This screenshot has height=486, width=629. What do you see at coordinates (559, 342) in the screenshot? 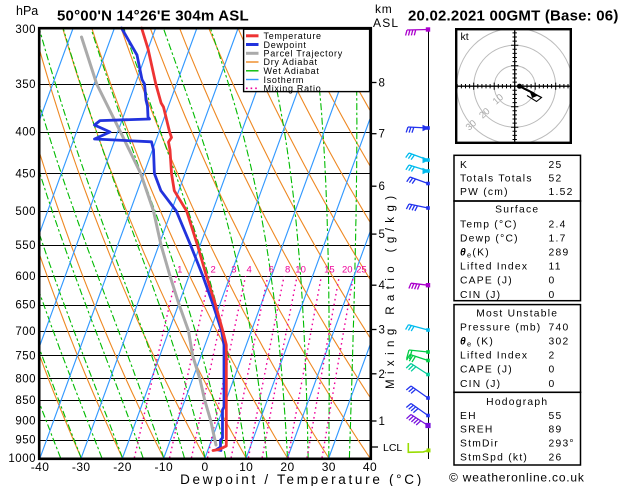
I see `svg-text: 302` at bounding box center [559, 342].